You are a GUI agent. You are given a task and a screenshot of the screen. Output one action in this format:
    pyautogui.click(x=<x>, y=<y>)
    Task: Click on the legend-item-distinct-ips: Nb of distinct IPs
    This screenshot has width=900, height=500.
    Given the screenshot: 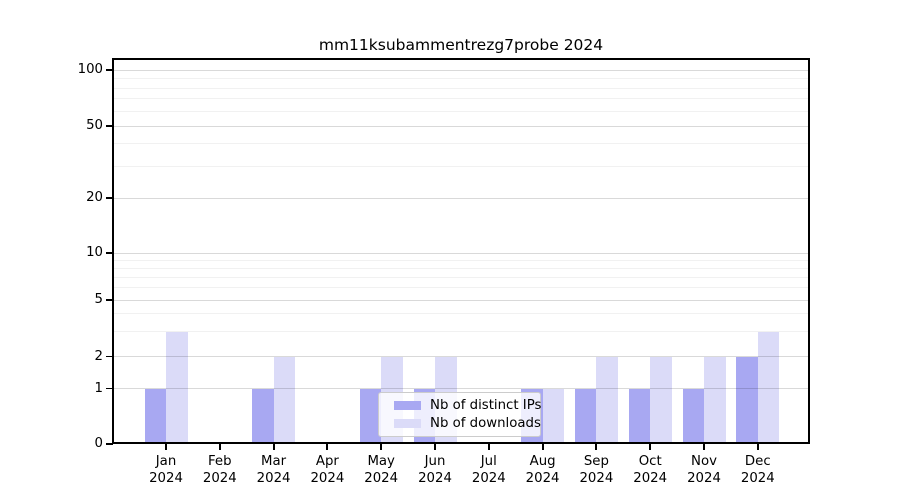 What is the action you would take?
    pyautogui.click(x=468, y=405)
    